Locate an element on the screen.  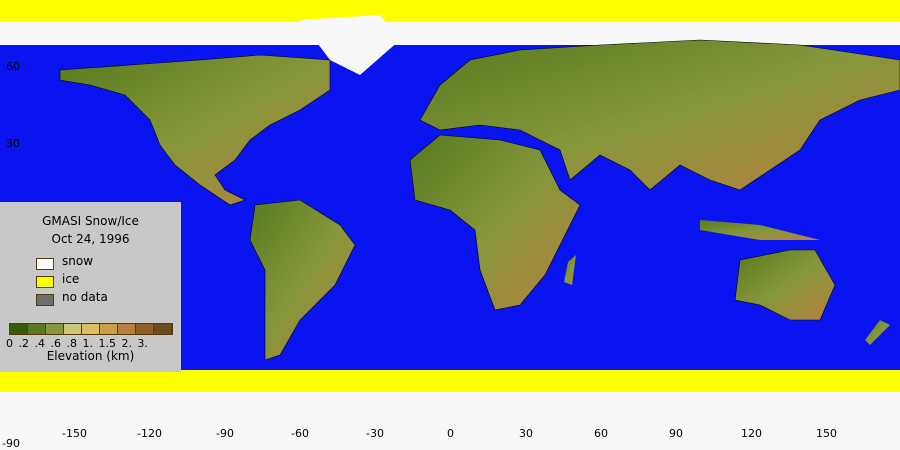
lon-label: 0 is located at coordinates (450, 433).